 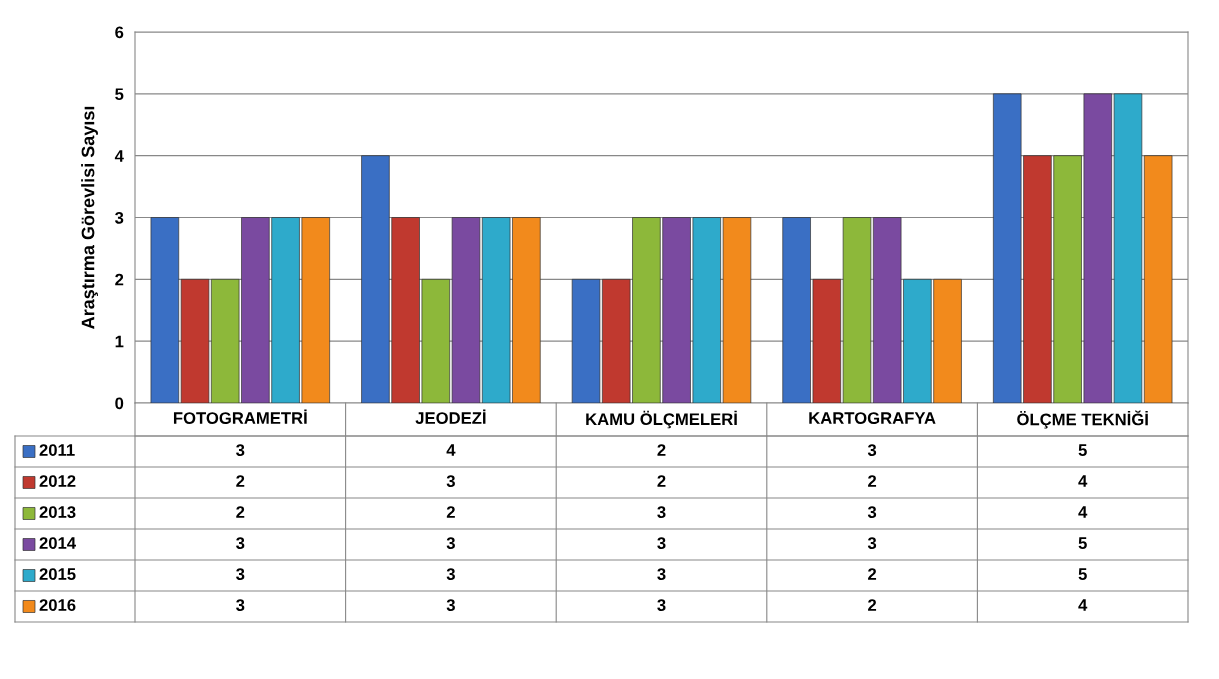 I want to click on y-axis-title: Araştırma Görevlisi Sayısı, so click(x=89, y=217).